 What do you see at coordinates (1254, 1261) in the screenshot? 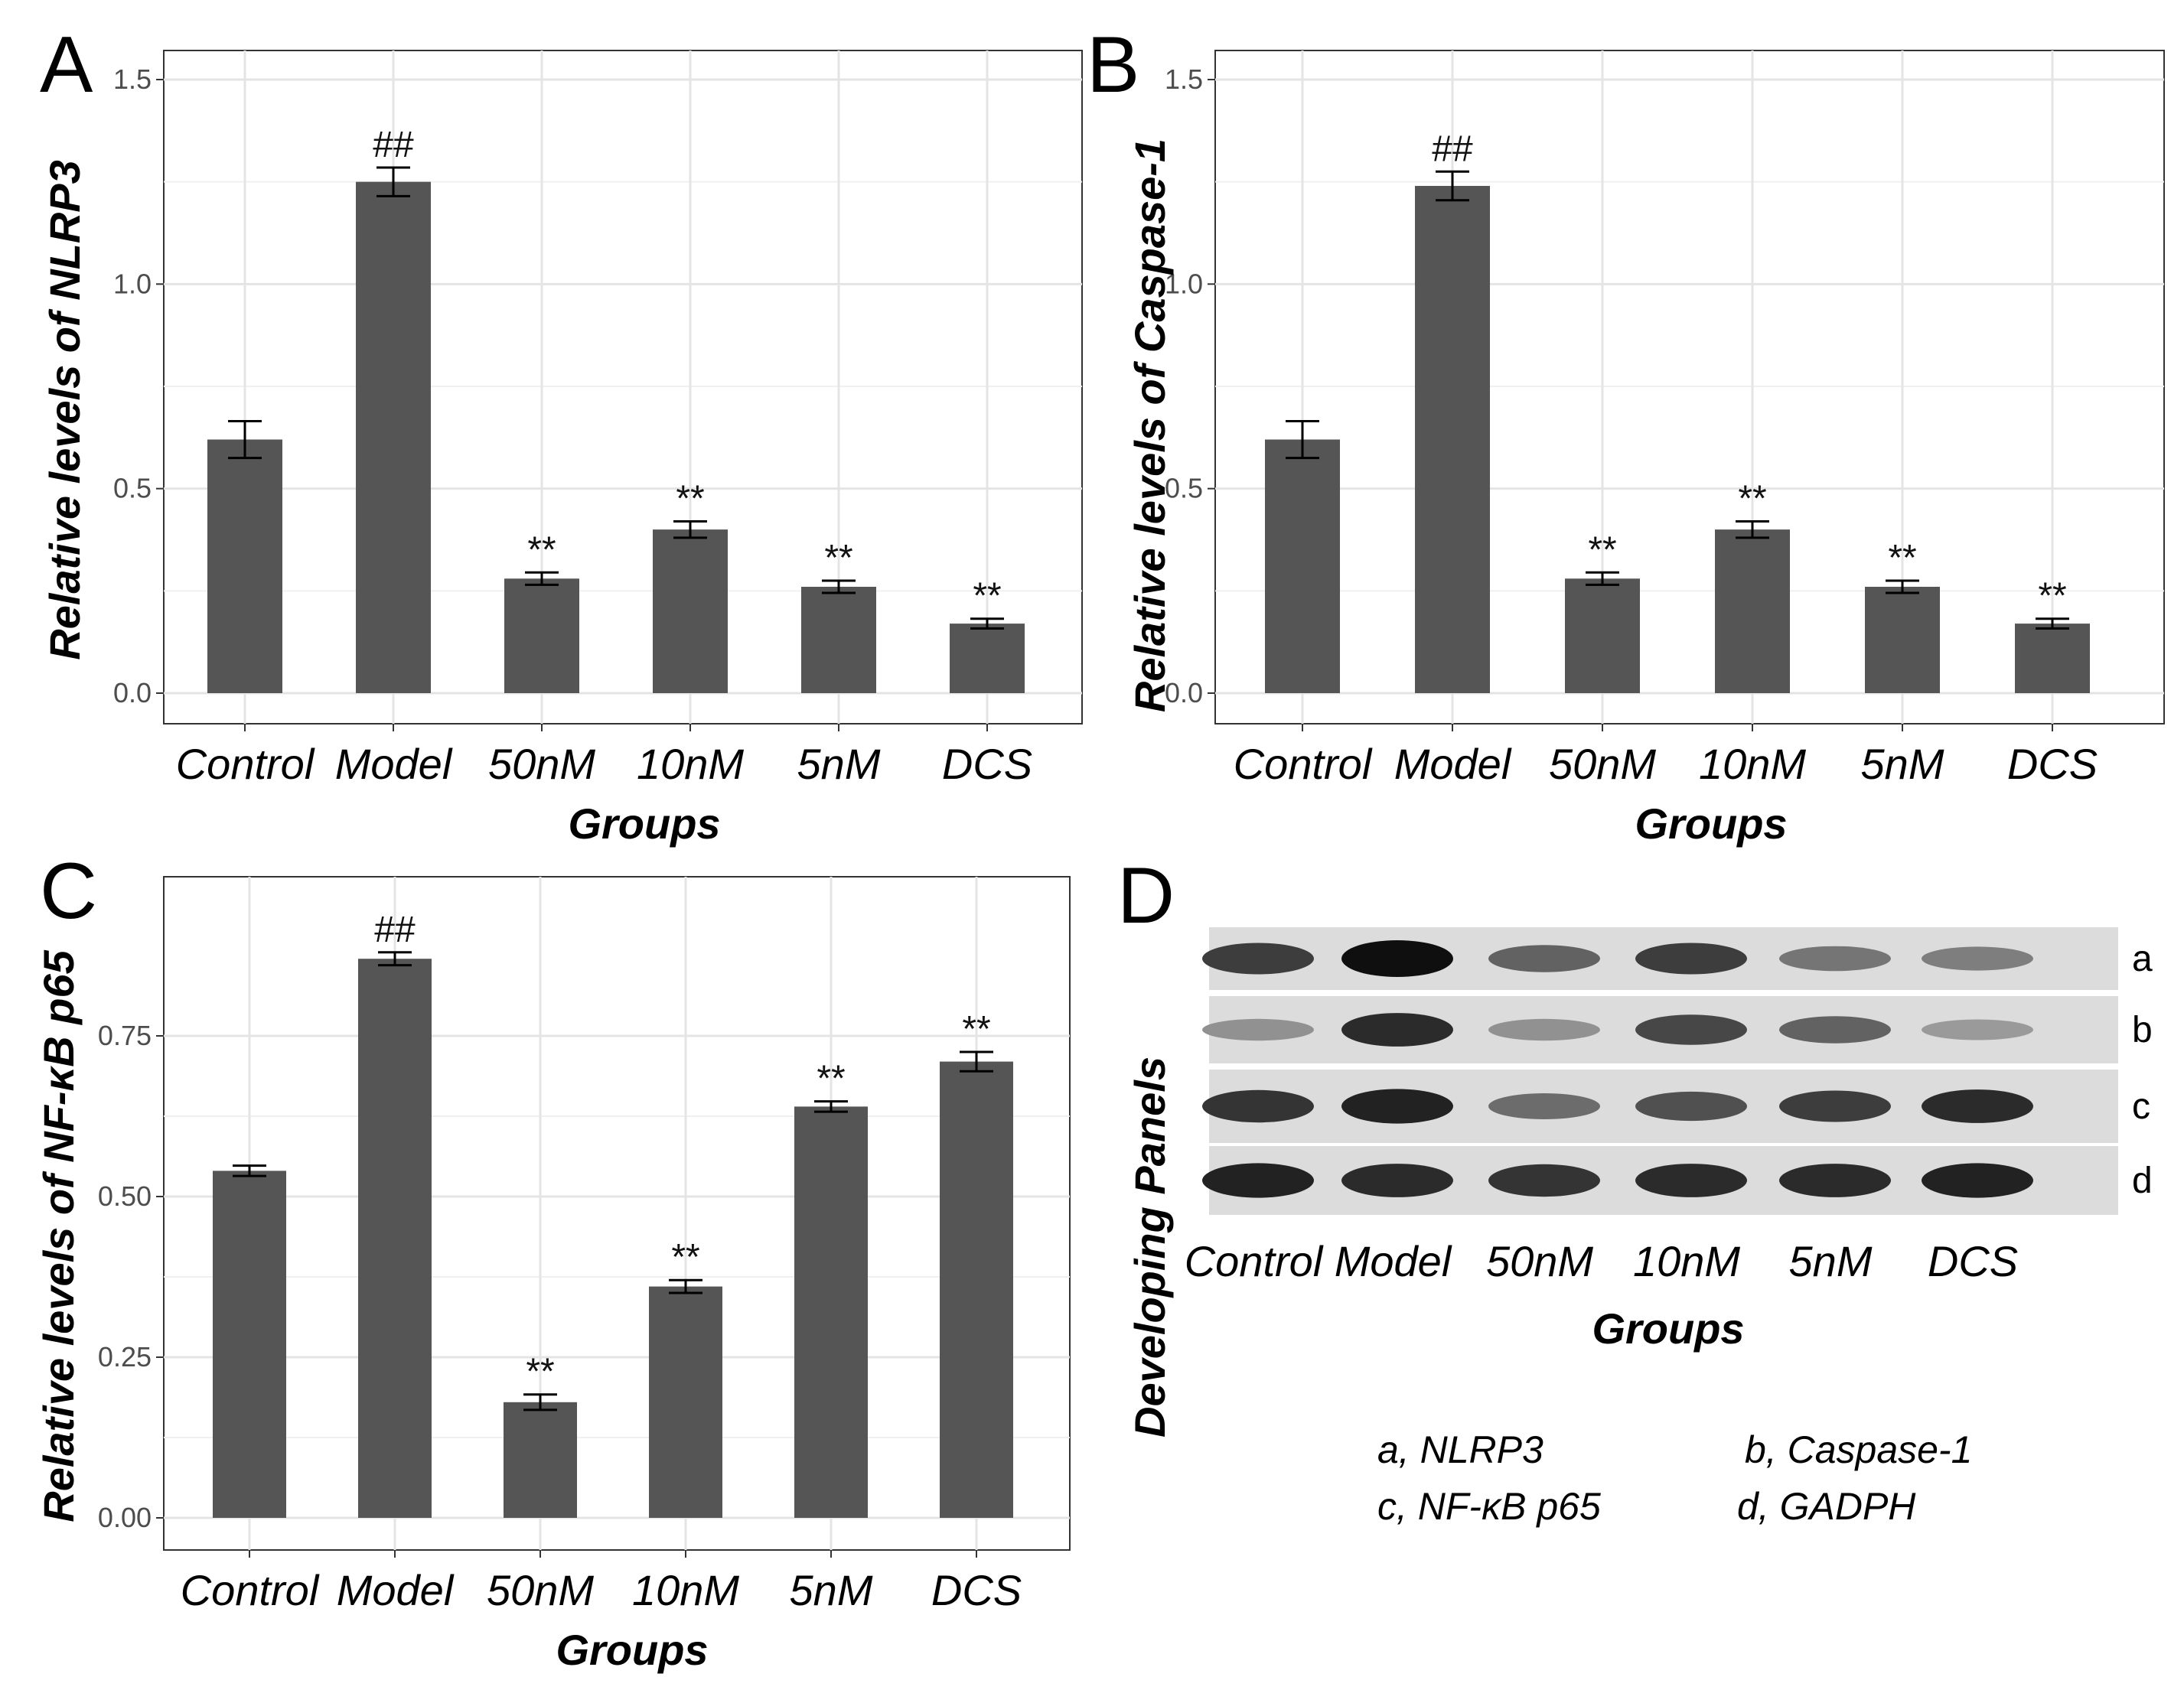
I see `blot-x-tick-label: Control` at bounding box center [1254, 1261].